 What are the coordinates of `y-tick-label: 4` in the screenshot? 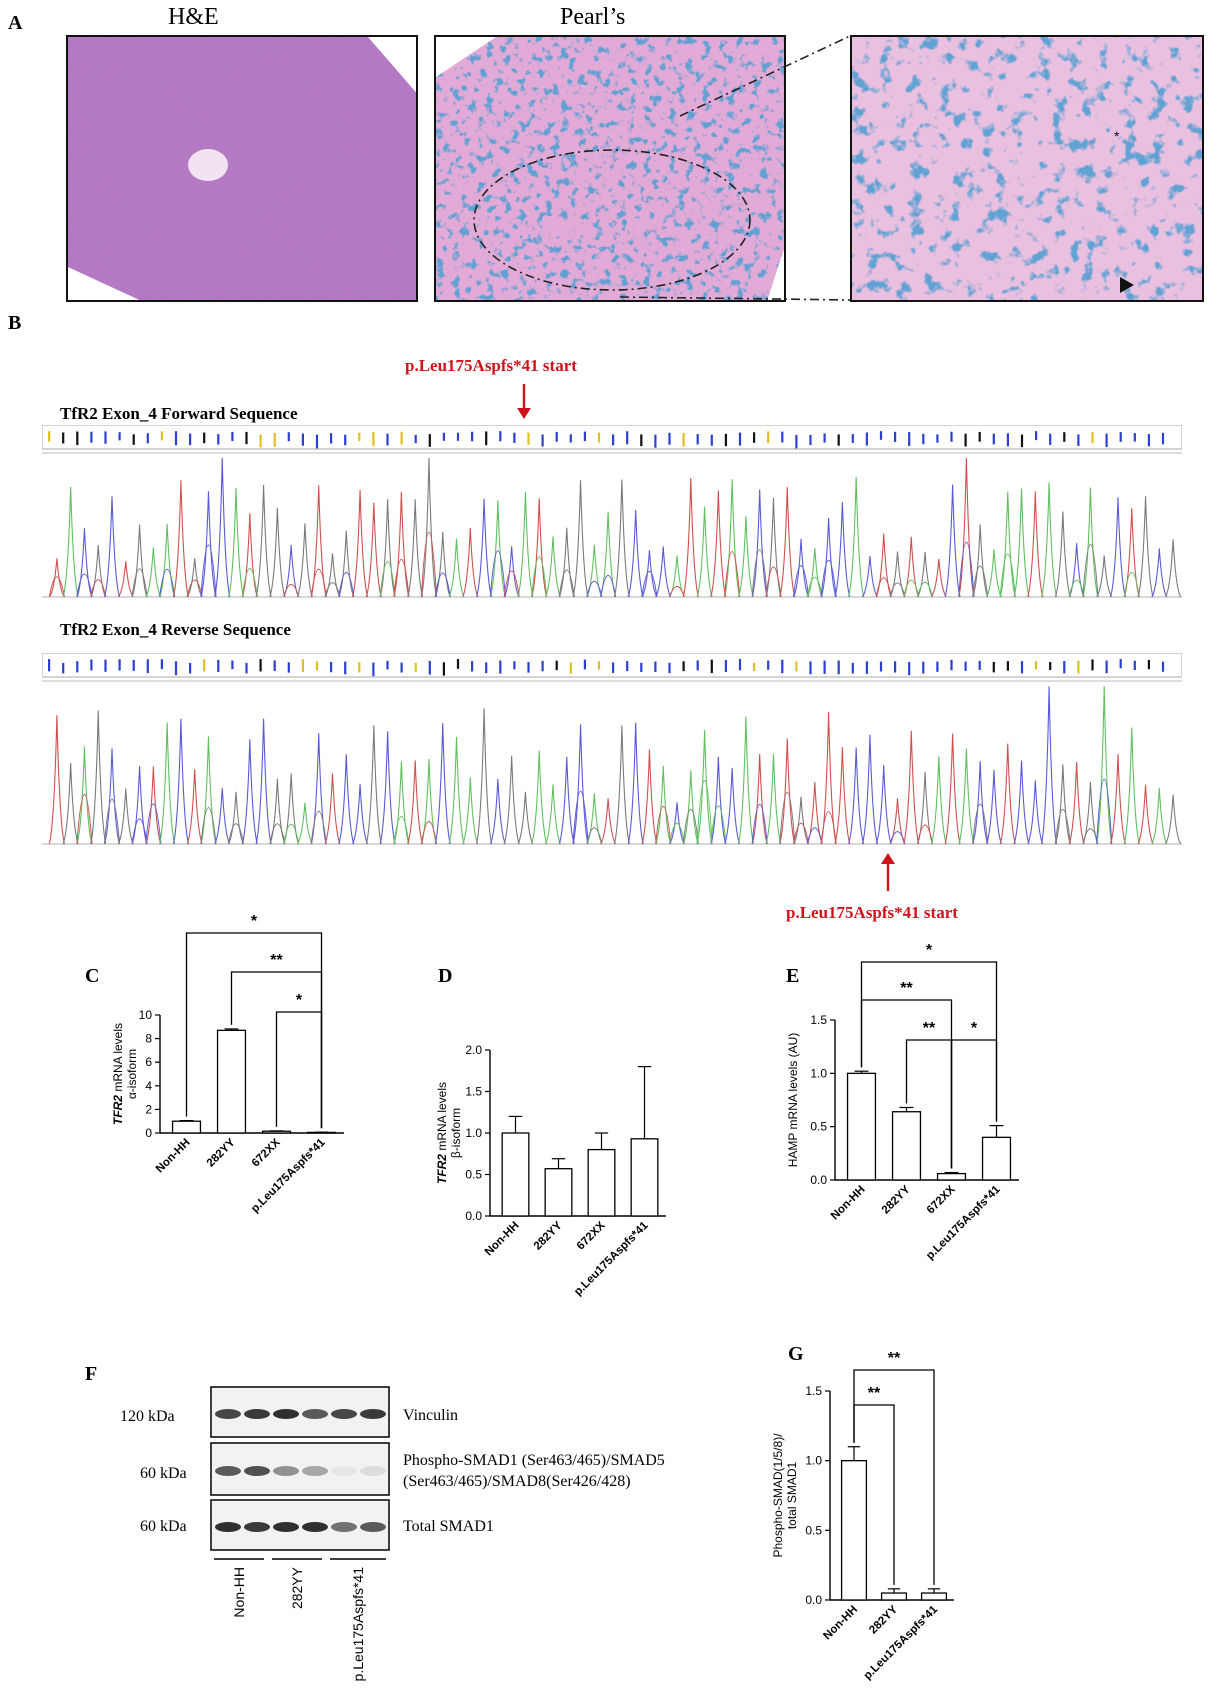 It's located at (148, 1086).